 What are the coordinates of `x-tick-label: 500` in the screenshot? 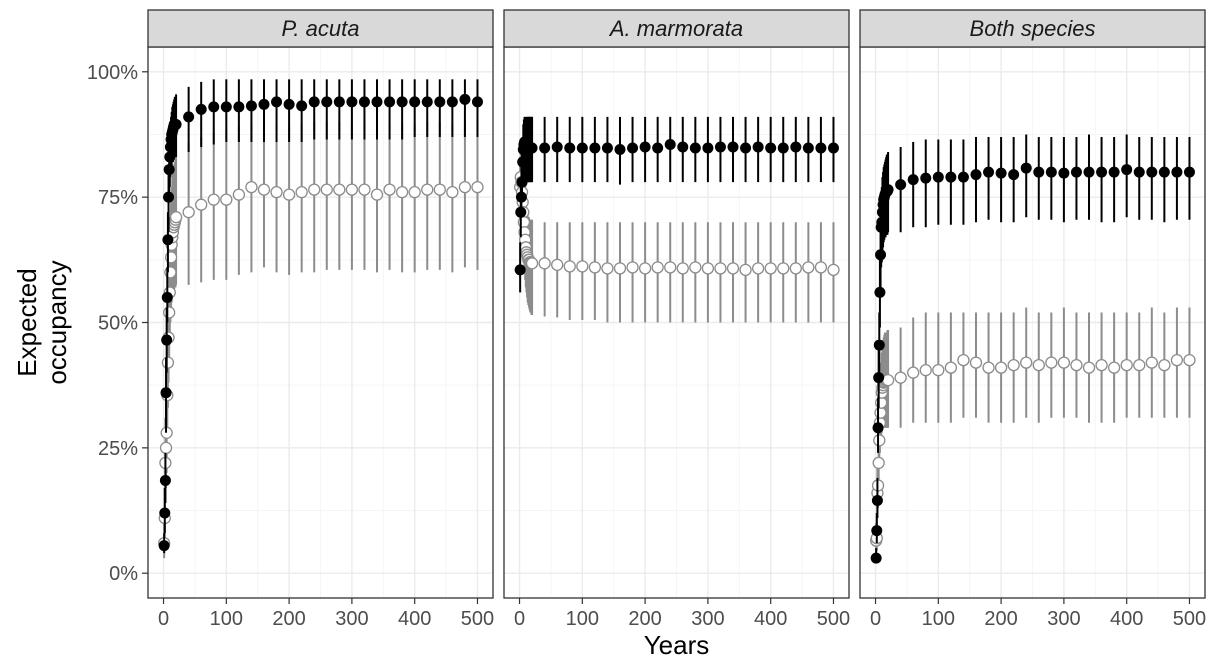 It's located at (477, 619).